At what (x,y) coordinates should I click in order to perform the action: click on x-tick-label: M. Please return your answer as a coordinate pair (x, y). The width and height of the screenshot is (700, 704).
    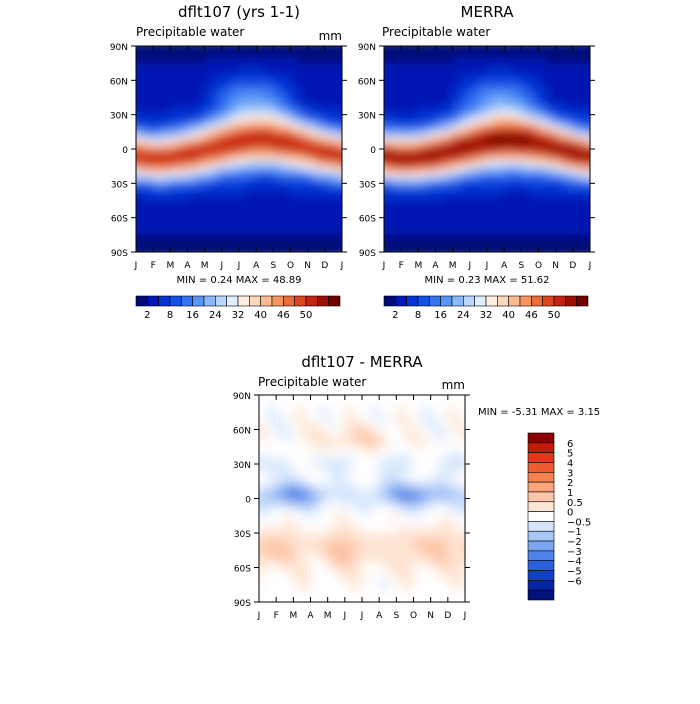
    Looking at the image, I should click on (418, 266).